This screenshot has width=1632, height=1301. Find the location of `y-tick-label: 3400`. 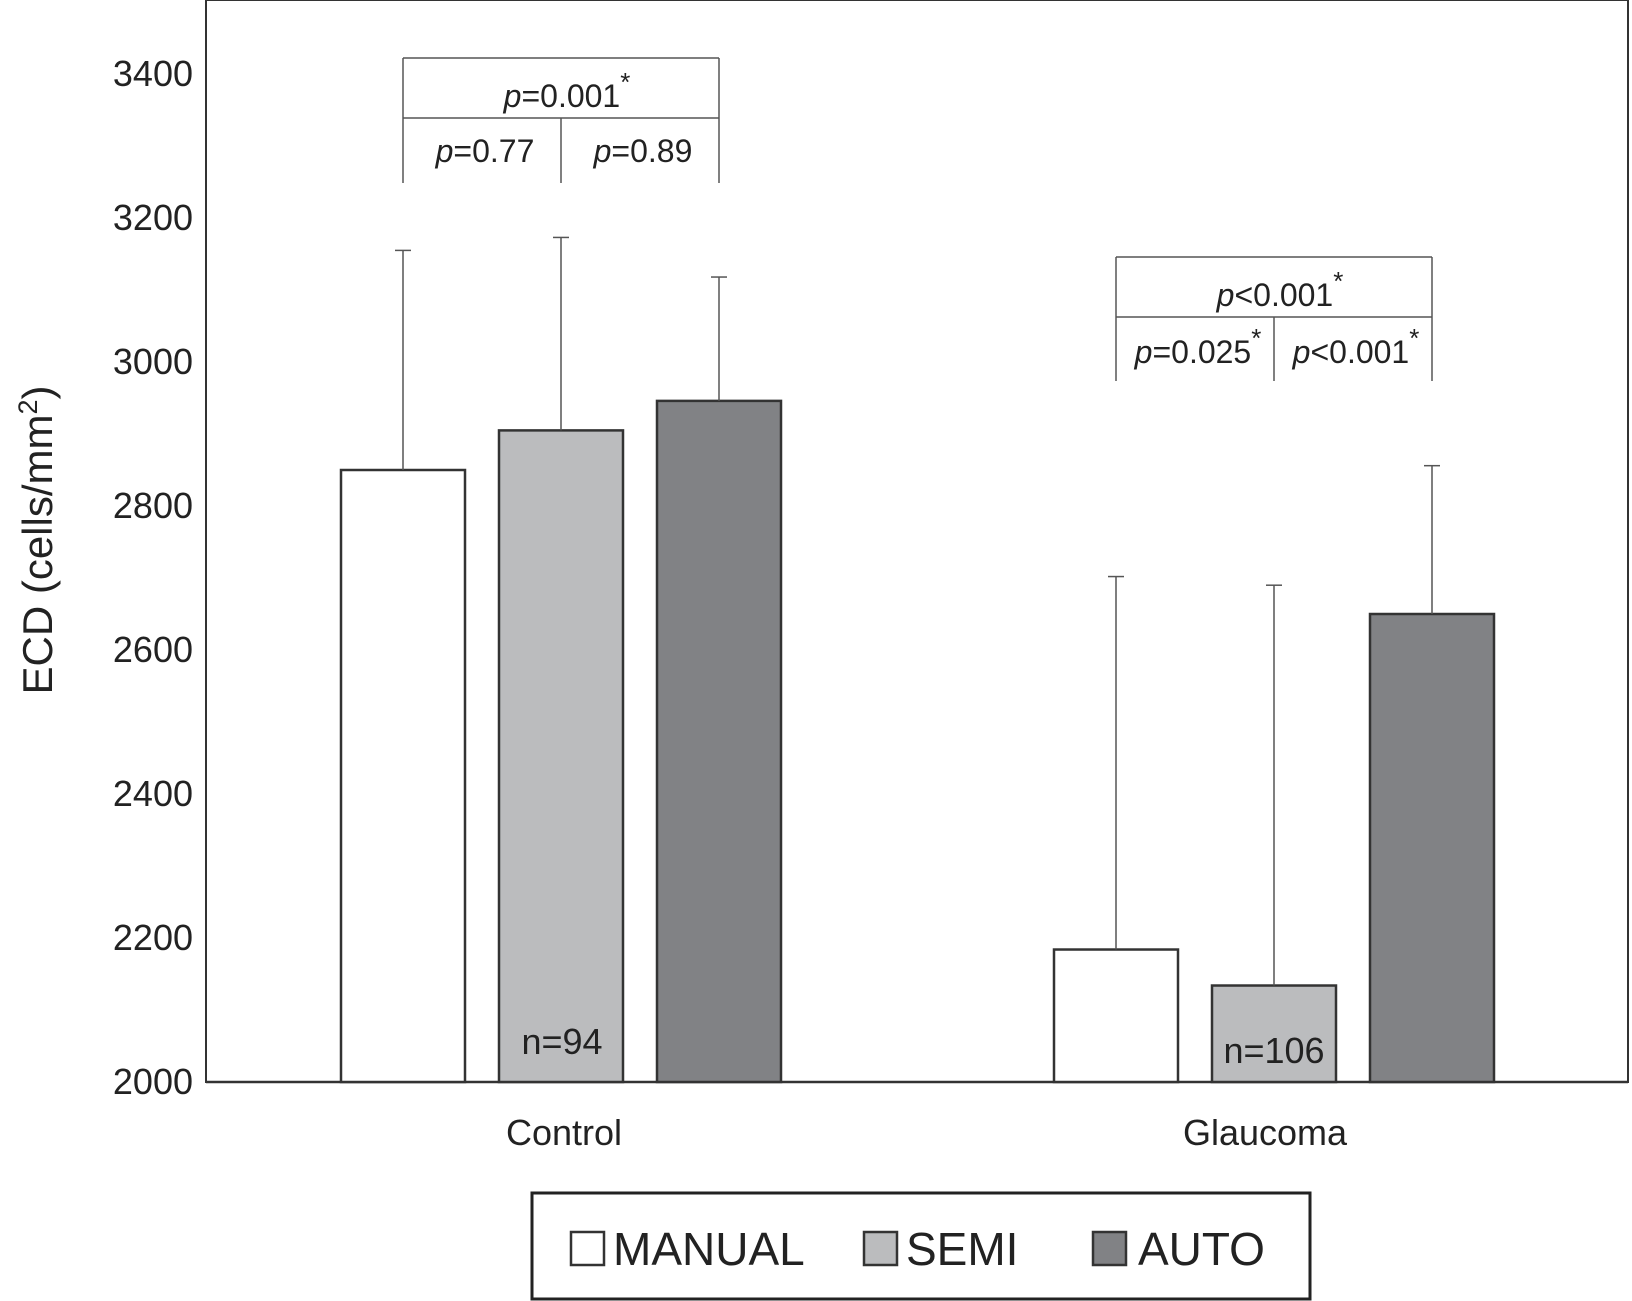

y-tick-label: 3400 is located at coordinates (153, 73).